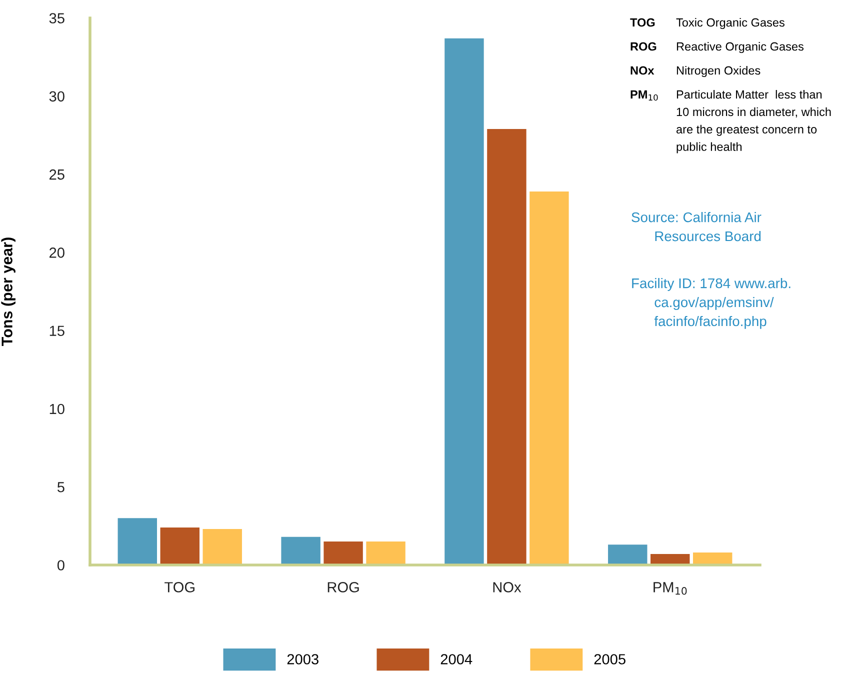  I want to click on x-tick-label: ROG, so click(343, 587).